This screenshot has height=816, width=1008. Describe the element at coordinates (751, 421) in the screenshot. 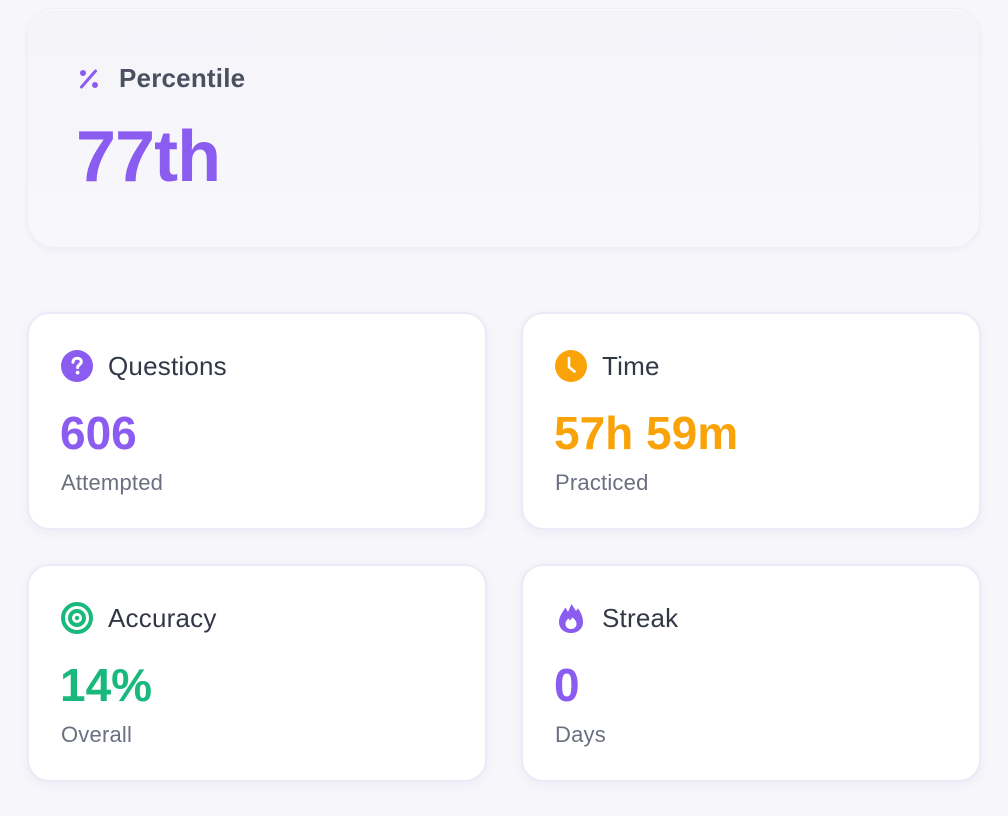

I see `time-card: Time 57h 59m Practiced` at that location.